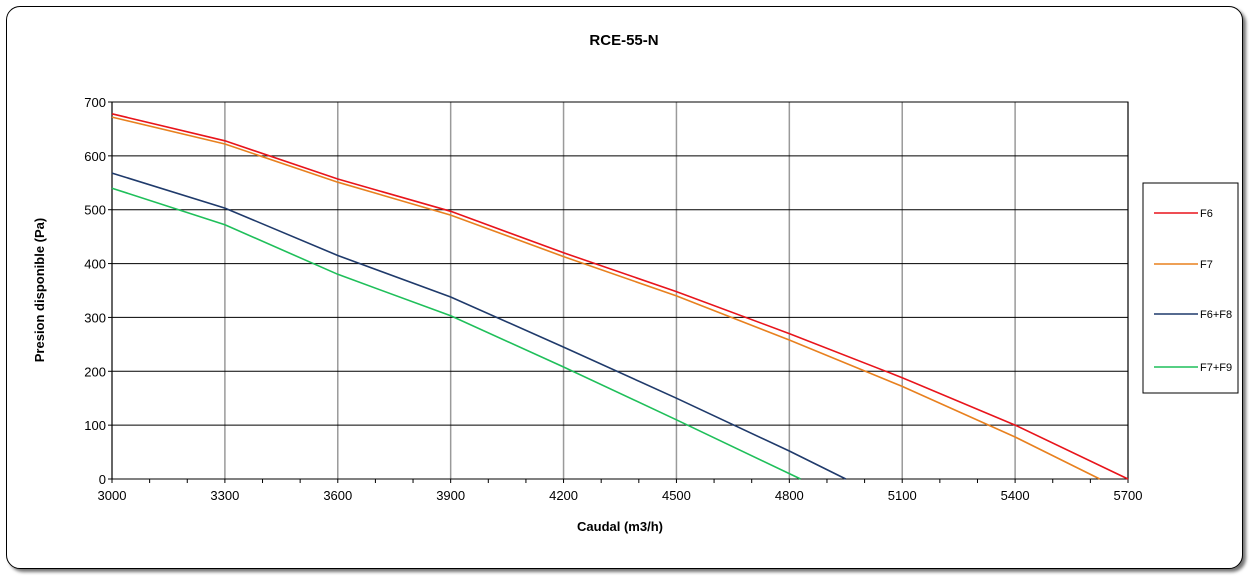 The image size is (1253, 579). I want to click on y-axis-label: Presion disponible (Pa), so click(39, 290).